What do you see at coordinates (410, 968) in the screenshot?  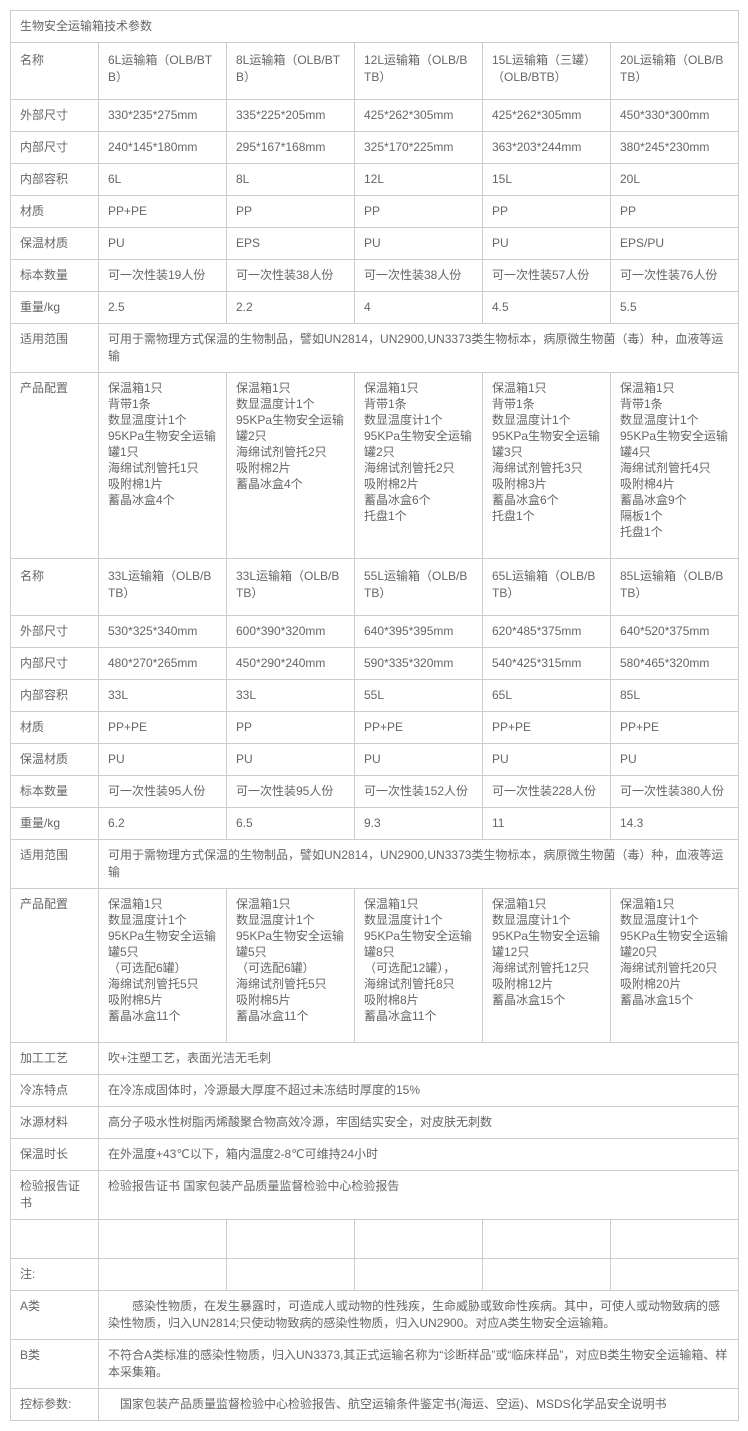 I see `config-line: （可选配12罐），` at bounding box center [410, 968].